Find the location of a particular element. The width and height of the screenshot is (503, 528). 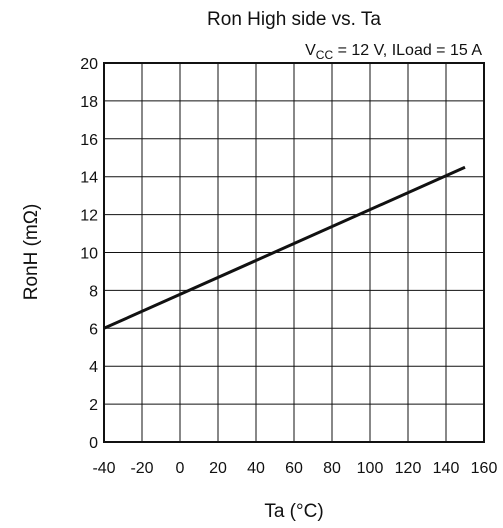

x-axis-label: Ta (°C) is located at coordinates (293, 511).